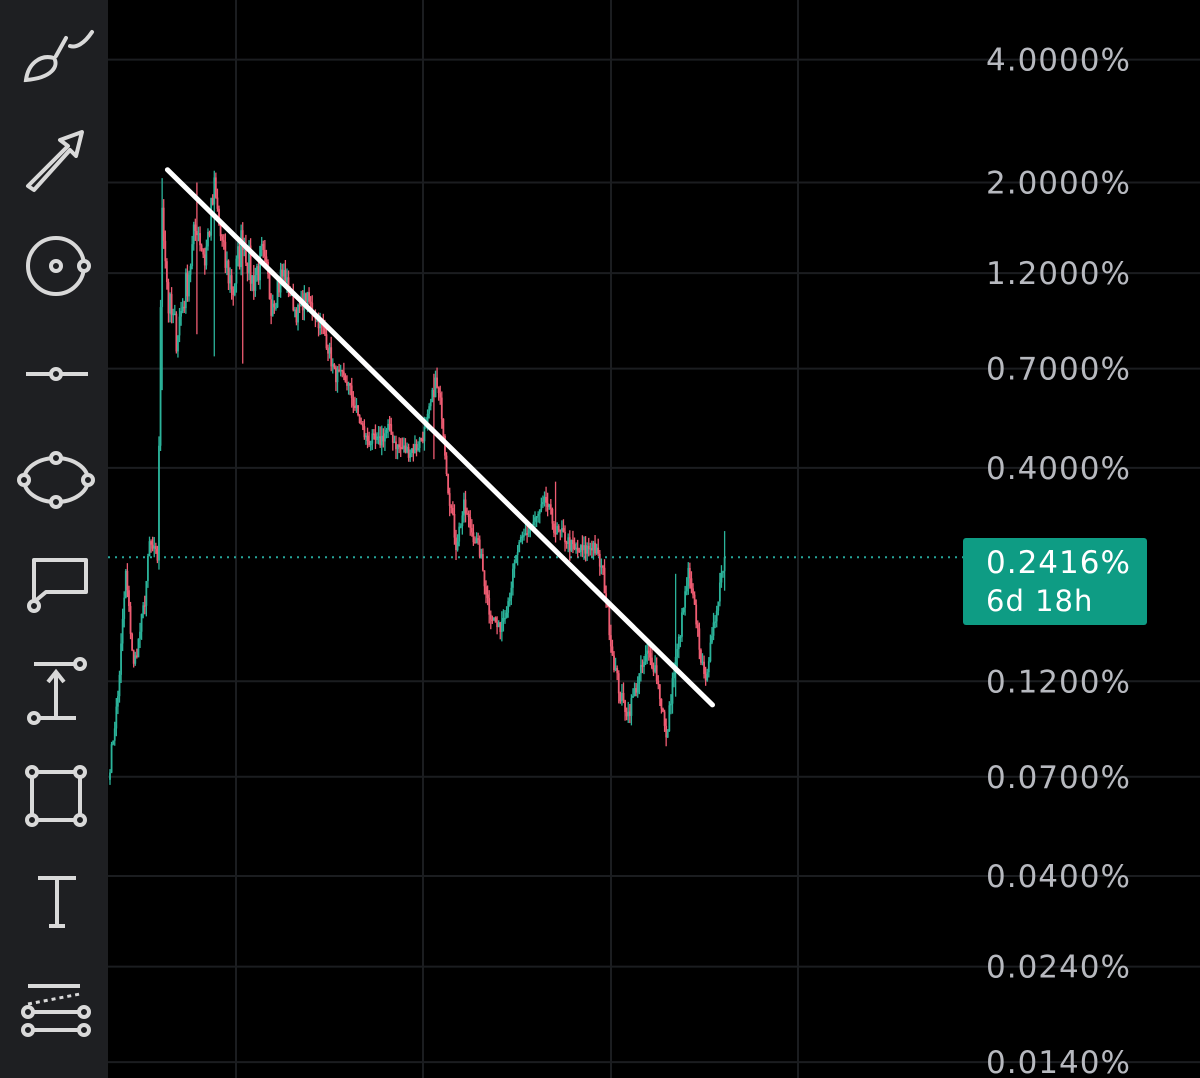 Image resolution: width=1200 pixels, height=1078 pixels. What do you see at coordinates (55, 158) in the screenshot?
I see `arrow-tool` at bounding box center [55, 158].